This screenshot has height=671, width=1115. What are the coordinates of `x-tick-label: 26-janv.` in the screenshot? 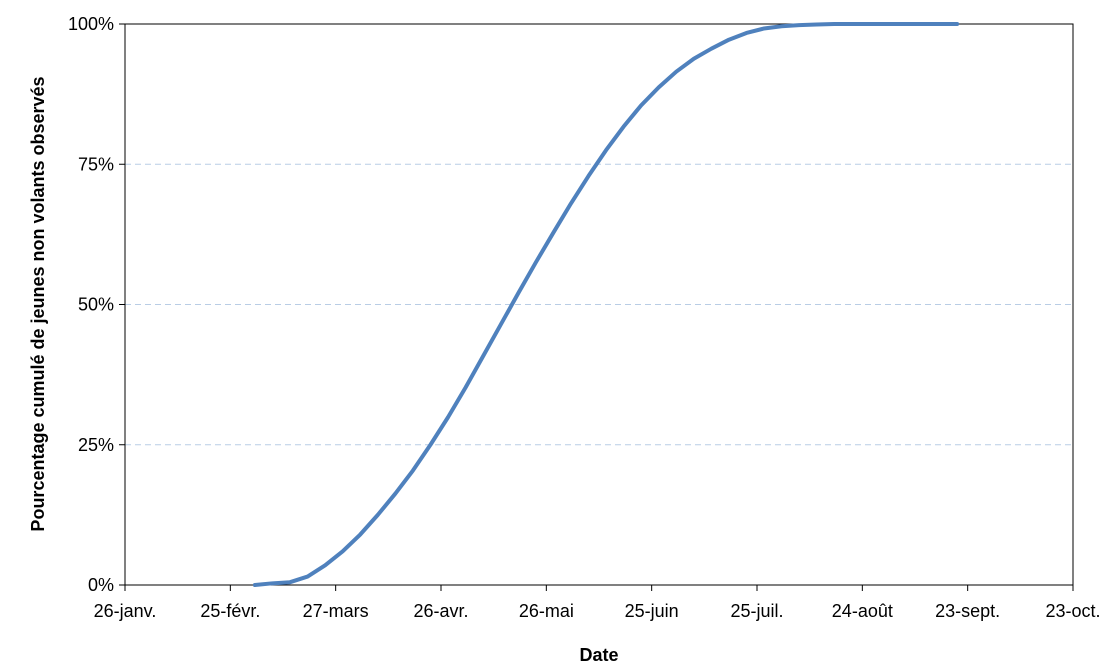 It's located at (125, 611).